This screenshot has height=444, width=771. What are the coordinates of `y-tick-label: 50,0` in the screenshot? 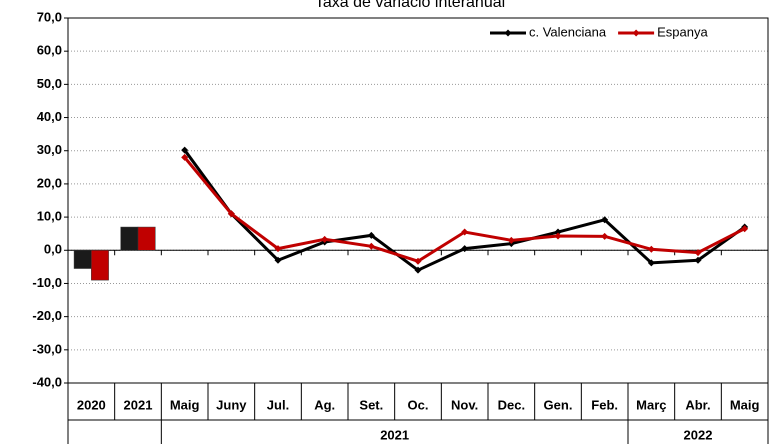 It's located at (49, 83).